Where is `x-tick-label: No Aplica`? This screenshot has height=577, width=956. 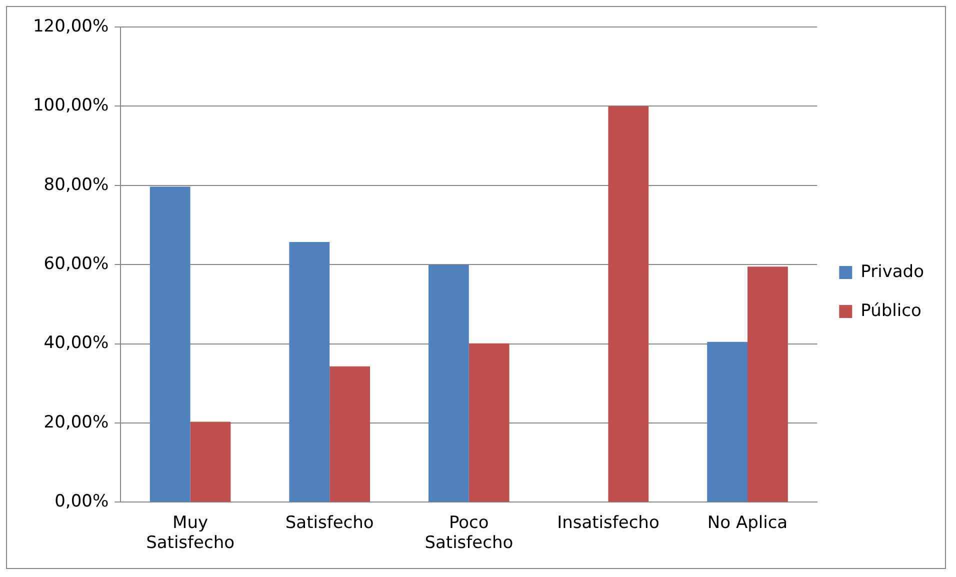
x-tick-label: No Aplica is located at coordinates (747, 522).